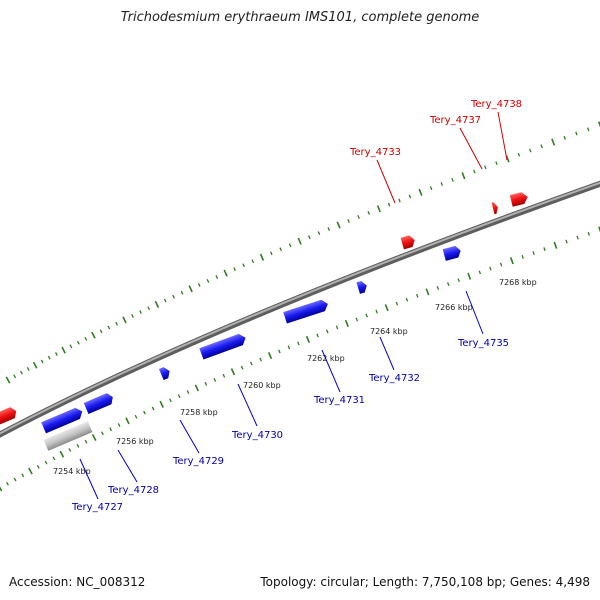 This screenshot has width=600, height=600. What do you see at coordinates (496, 104) in the screenshot?
I see `gene-label-tery-4738: Tery_4738` at bounding box center [496, 104].